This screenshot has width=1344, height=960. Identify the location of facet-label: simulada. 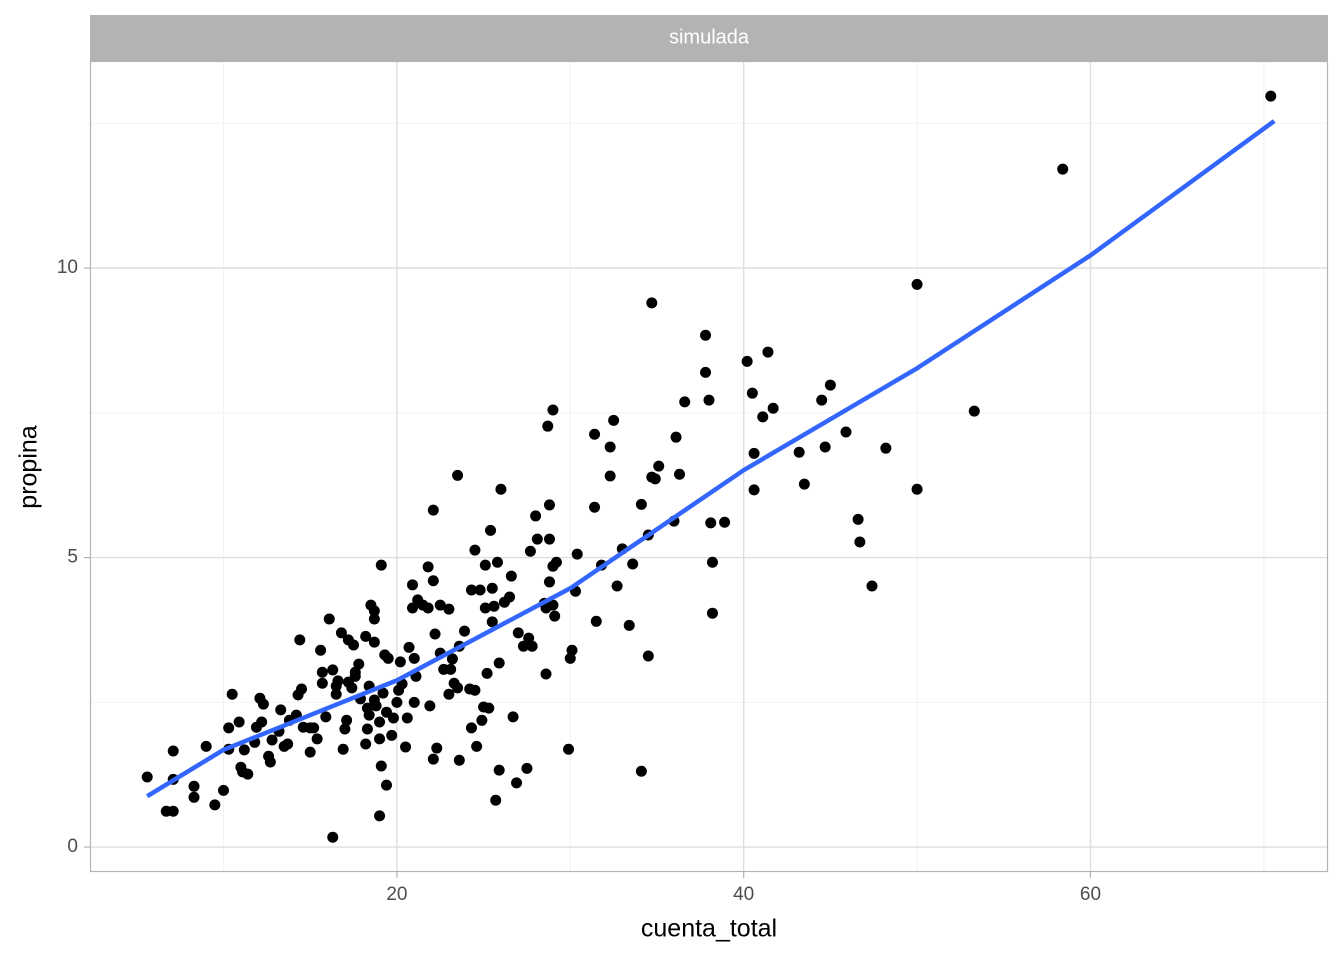
(709, 37).